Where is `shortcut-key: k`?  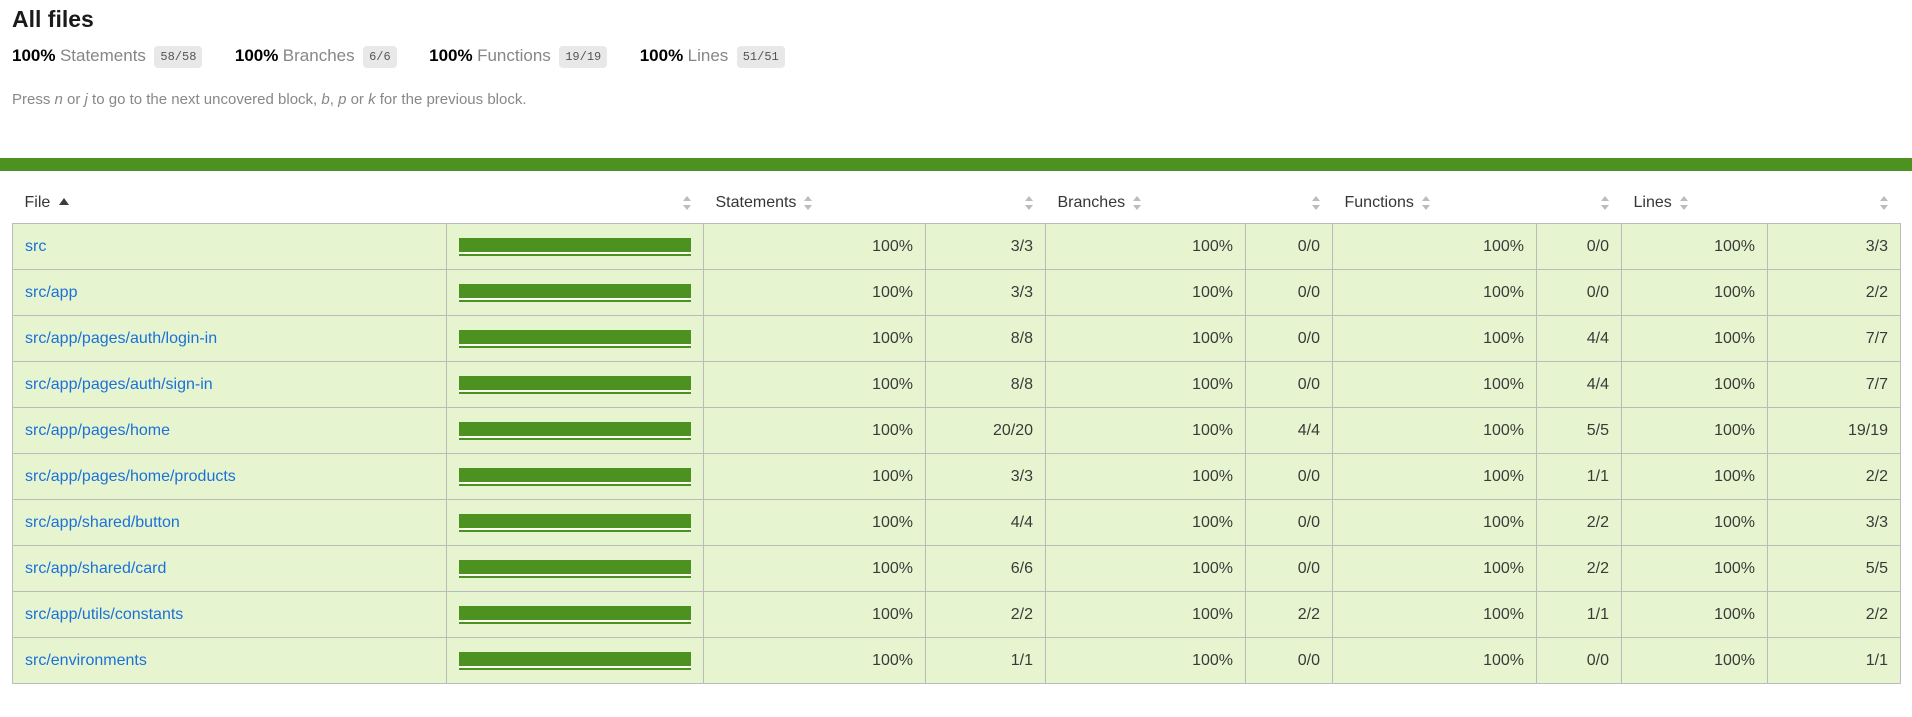 shortcut-key: k is located at coordinates (372, 99).